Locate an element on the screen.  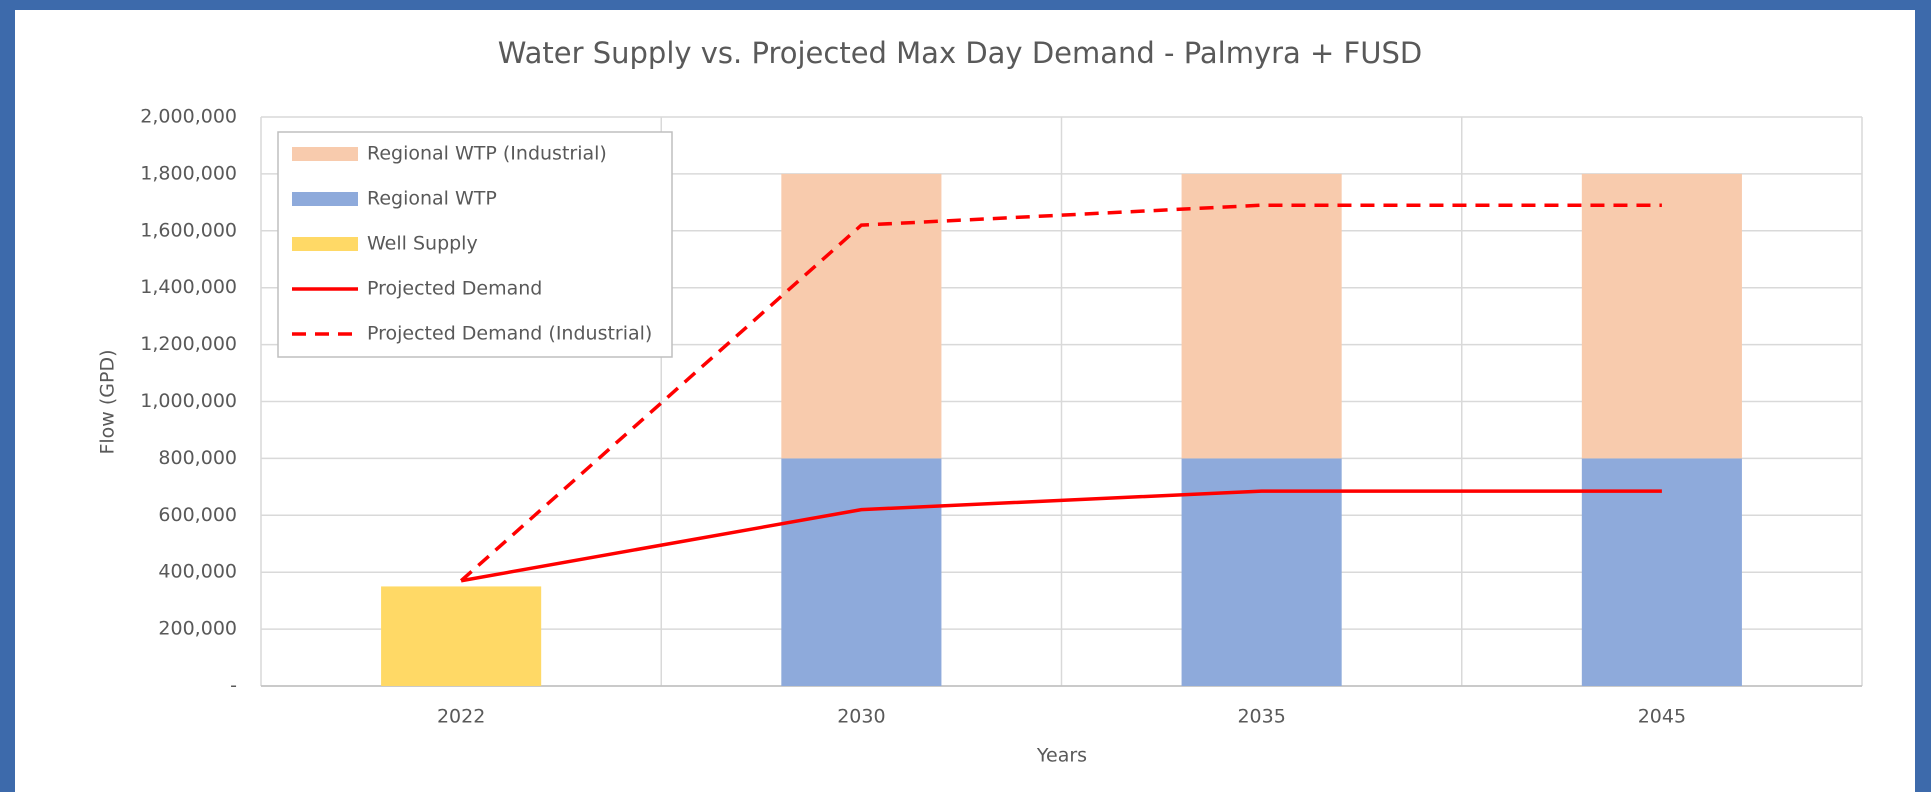
legend-box is located at coordinates (475, 244).